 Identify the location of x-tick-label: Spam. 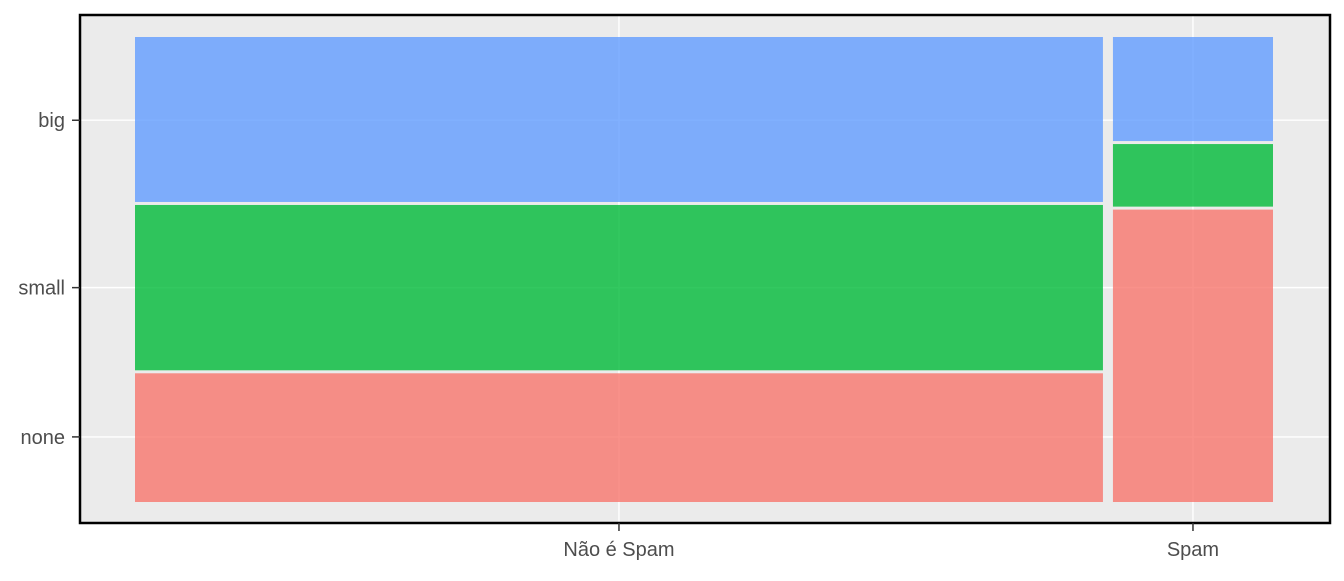
(1193, 550).